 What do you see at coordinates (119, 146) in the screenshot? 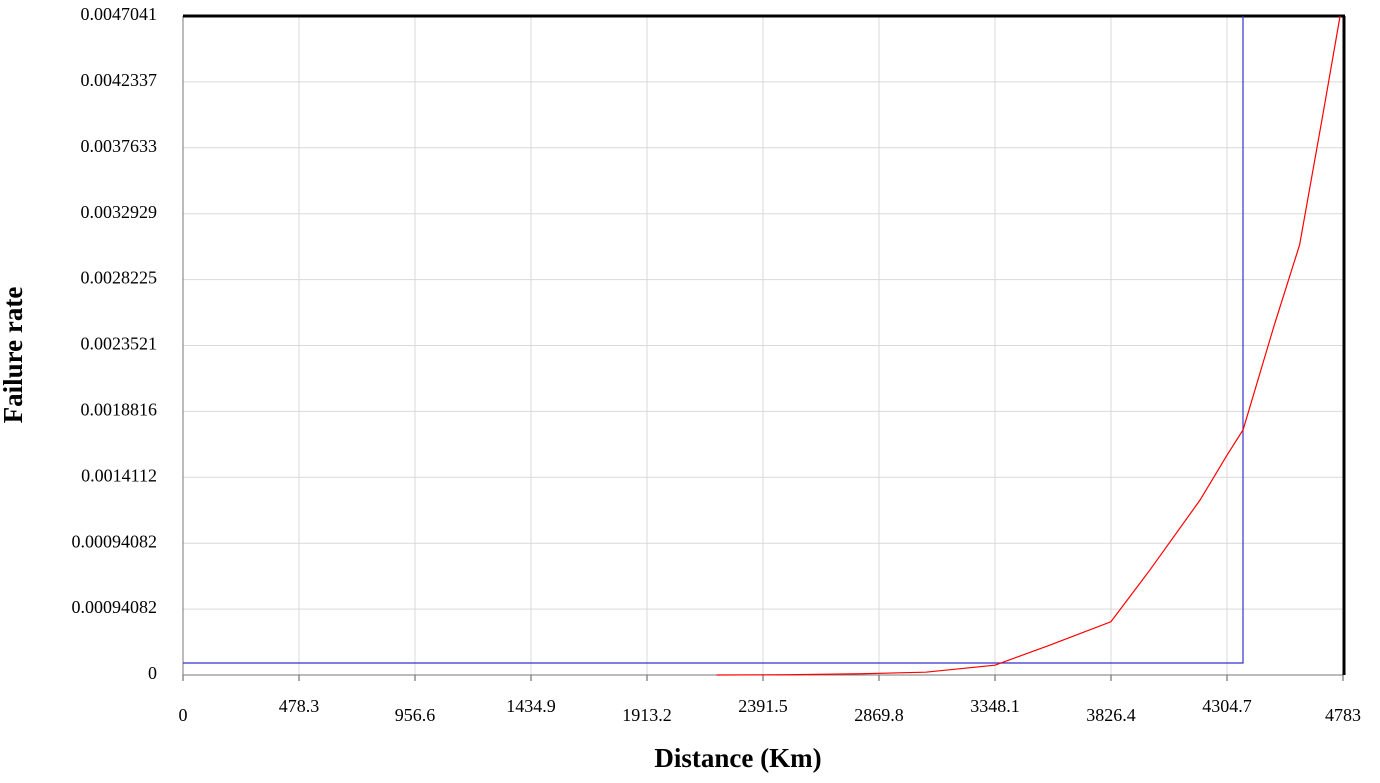
I see `y-tick-label: 0.0037633` at bounding box center [119, 146].